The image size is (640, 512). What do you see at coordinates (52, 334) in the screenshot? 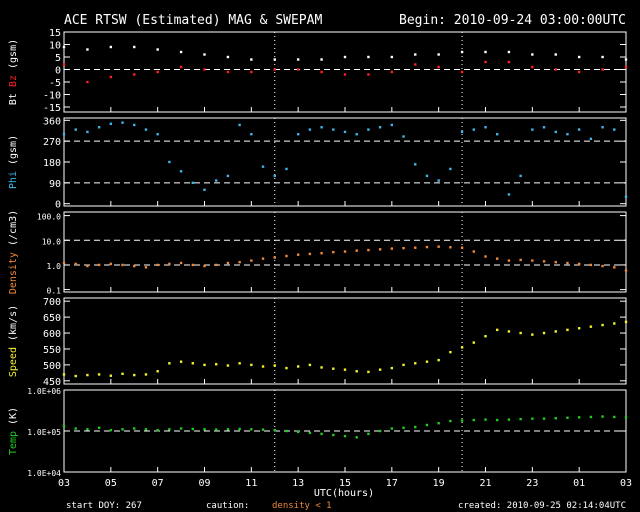
I see `speed-ytick-label: 600` at bounding box center [52, 334].